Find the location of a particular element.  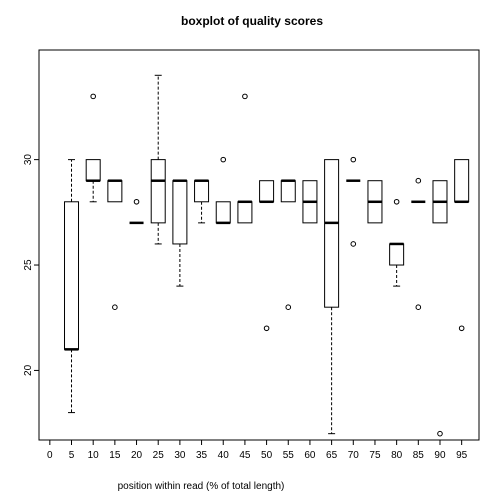

y-axis: 20 25 30 is located at coordinates (31, 265).